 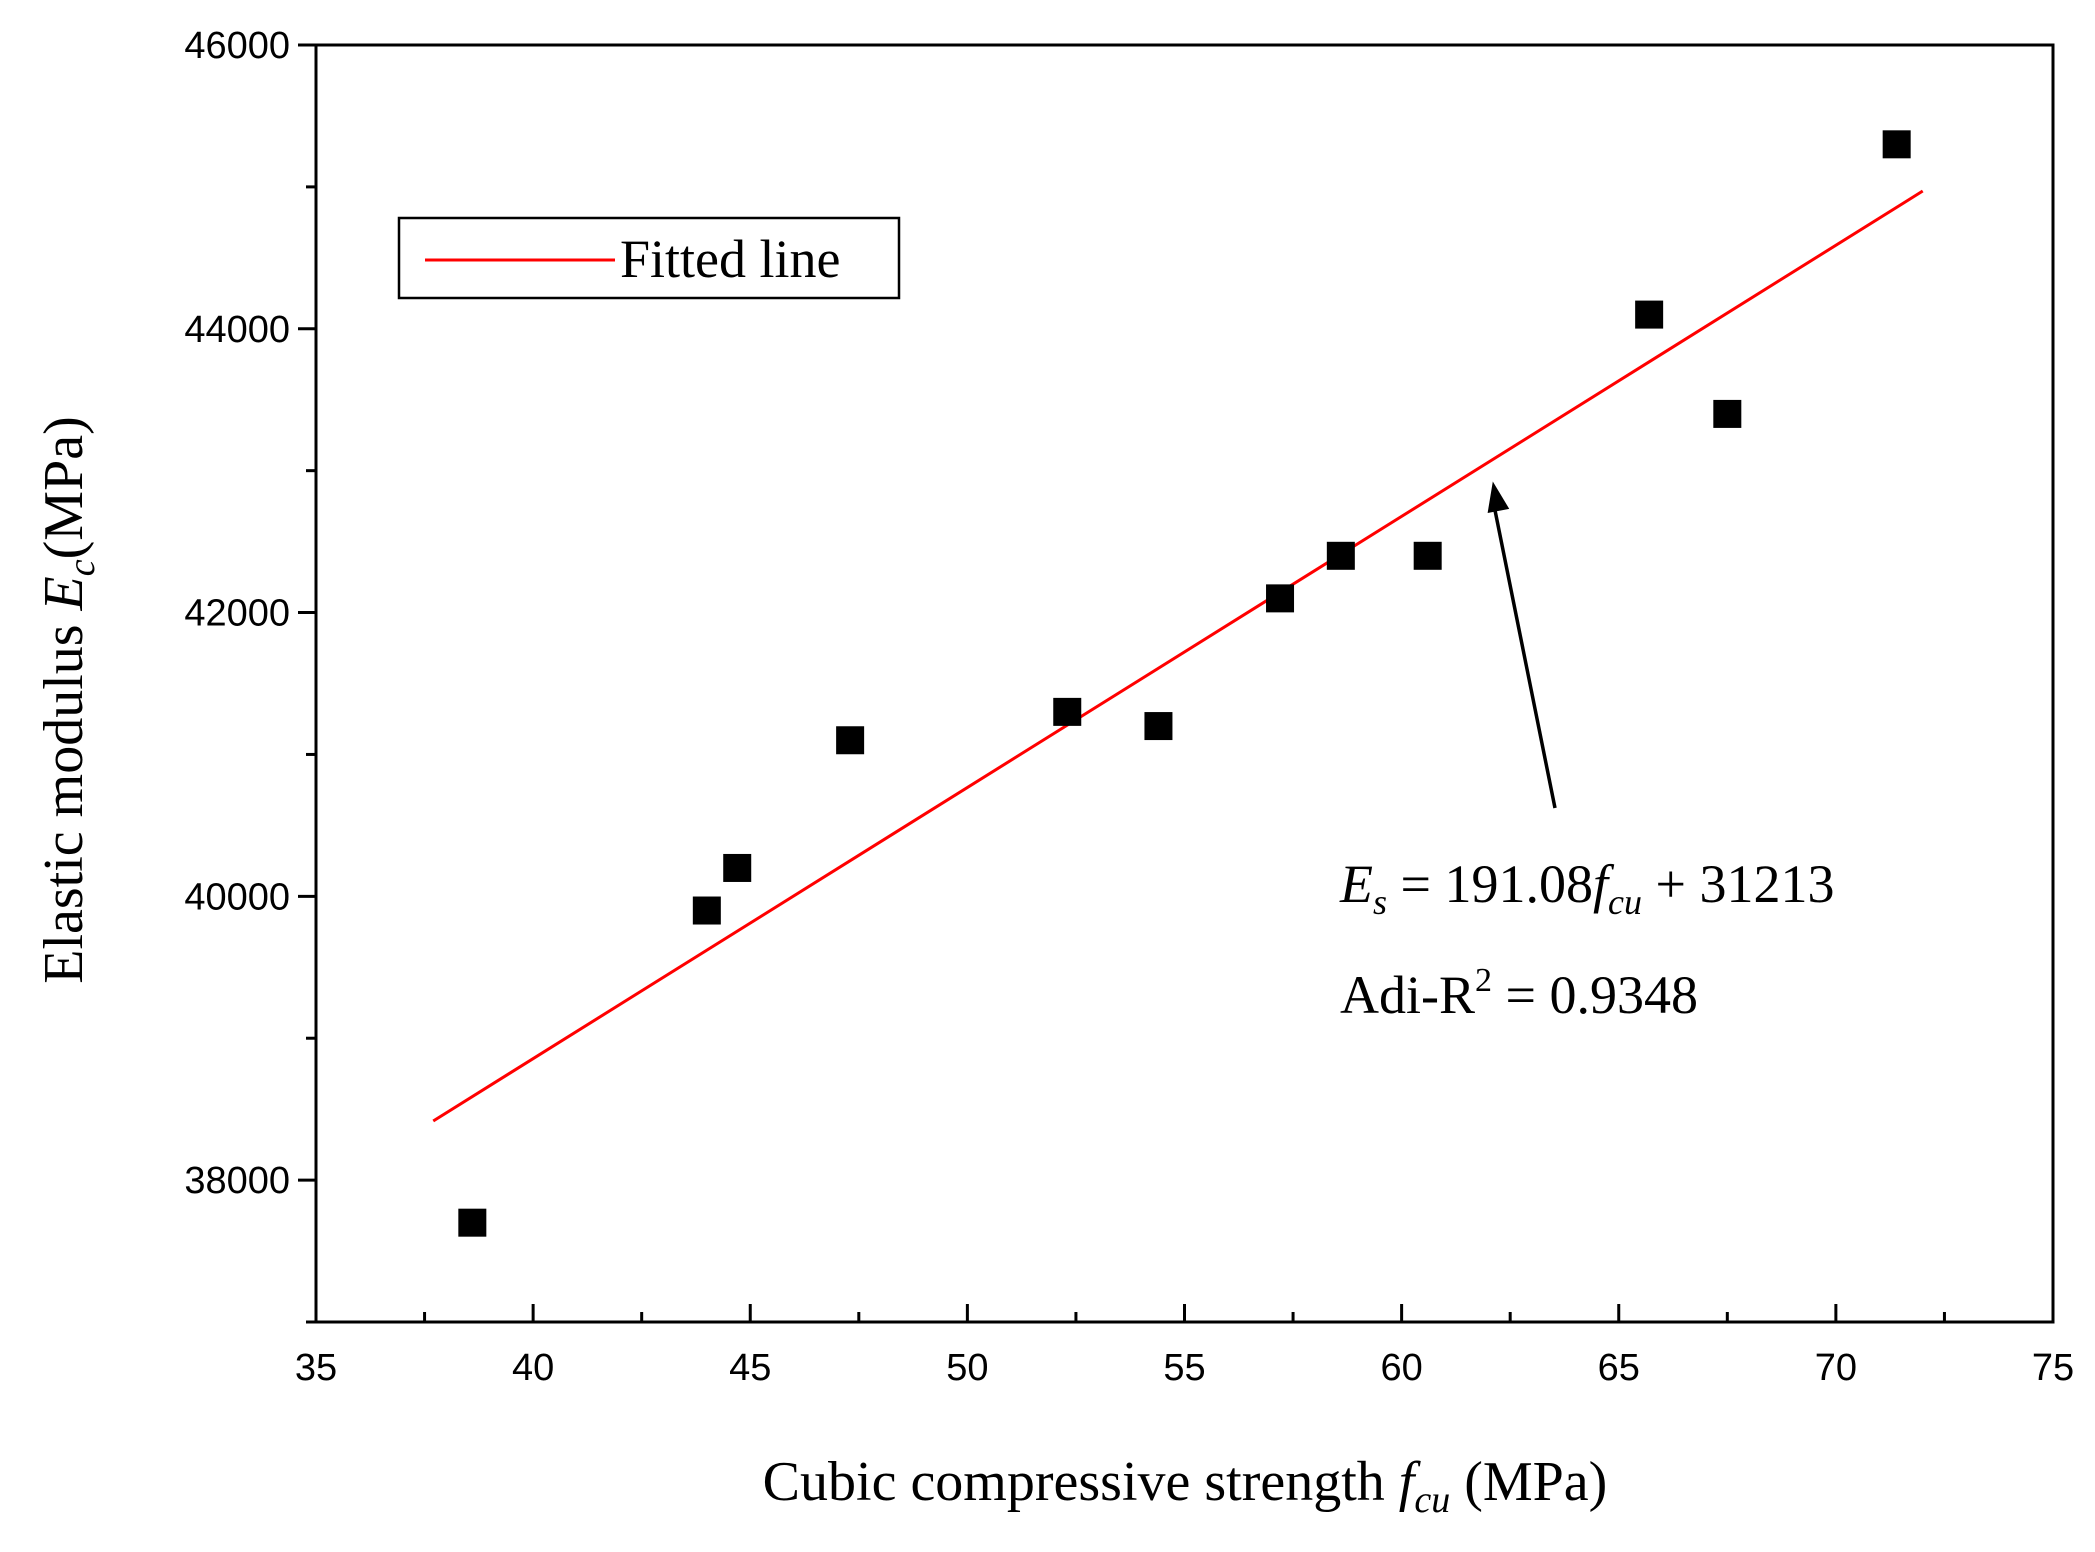 What do you see at coordinates (2053, 1368) in the screenshot?
I see `x-tick-label: 75` at bounding box center [2053, 1368].